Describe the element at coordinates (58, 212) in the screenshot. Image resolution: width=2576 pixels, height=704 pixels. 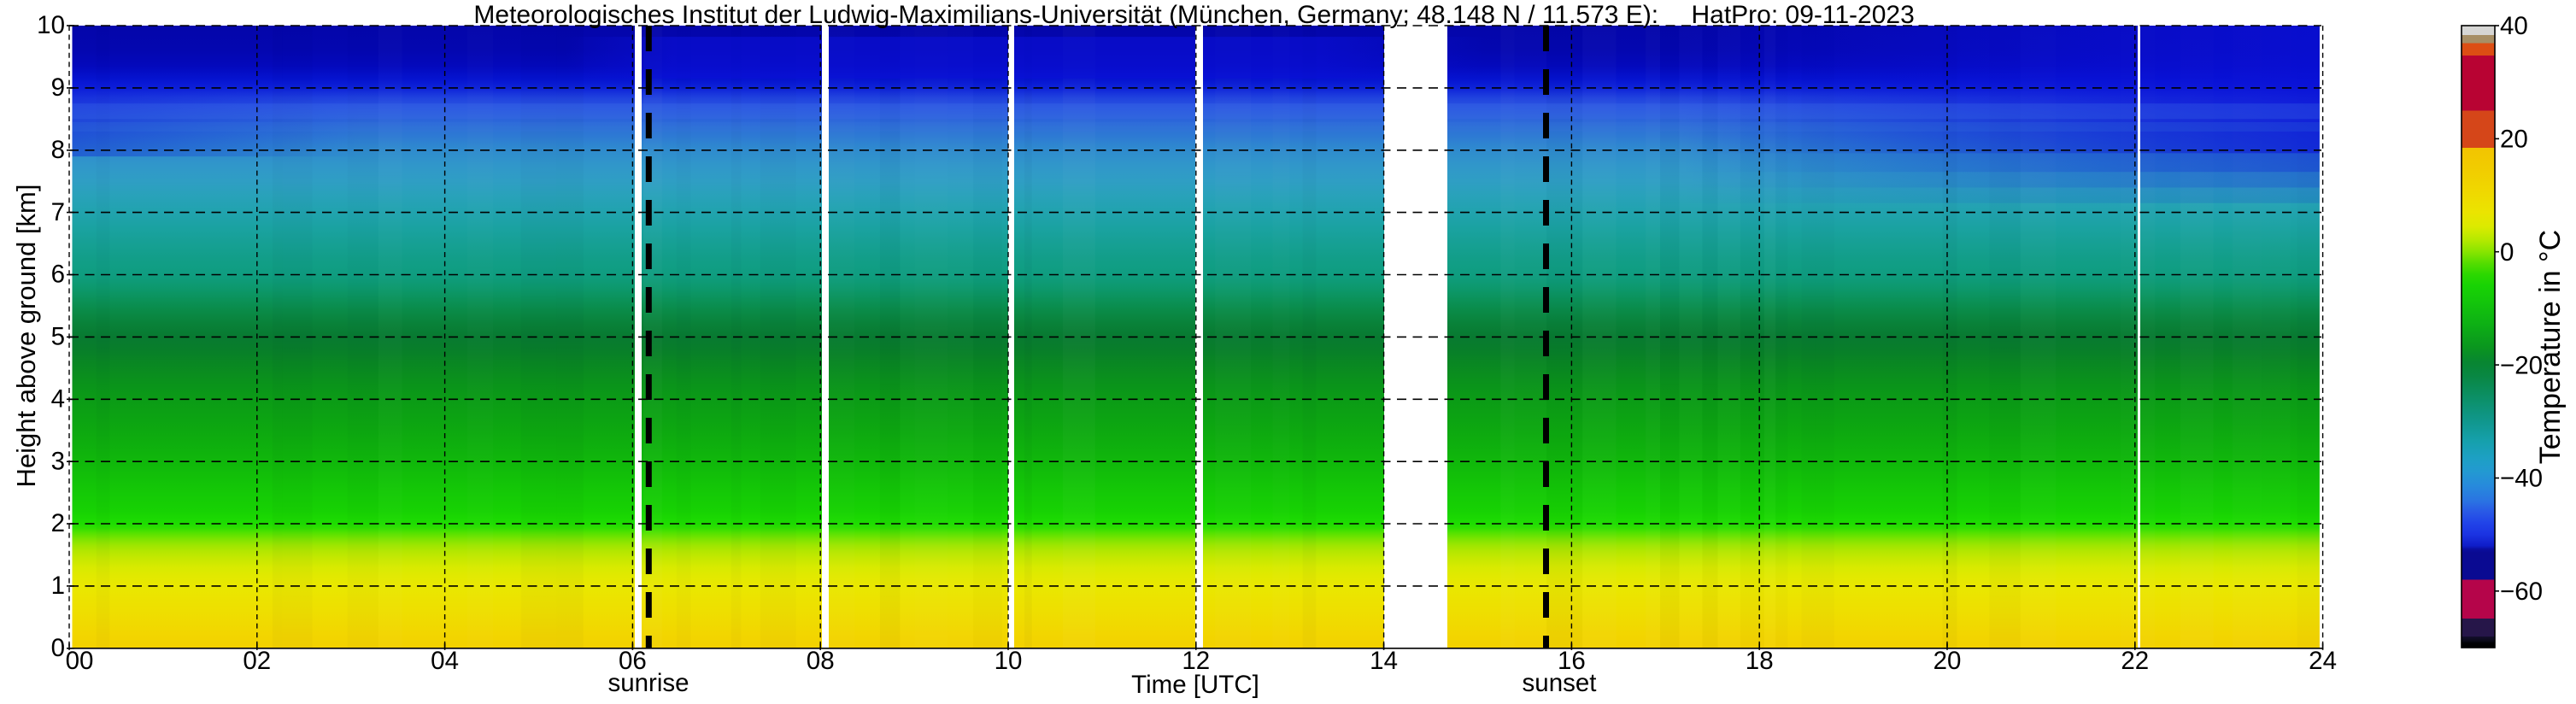
I see `svg-text: 7` at that location.